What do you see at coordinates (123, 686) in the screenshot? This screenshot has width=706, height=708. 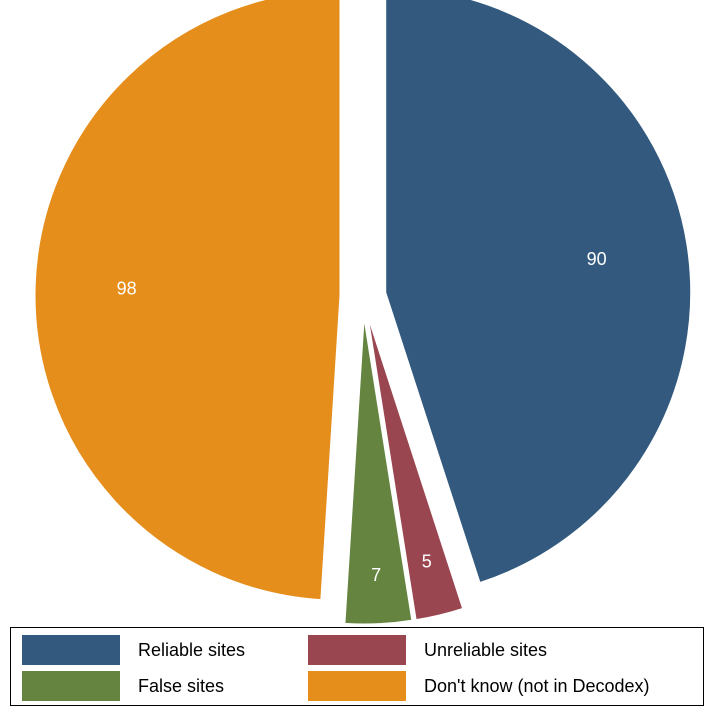 I see `legend-item-false: False sites` at bounding box center [123, 686].